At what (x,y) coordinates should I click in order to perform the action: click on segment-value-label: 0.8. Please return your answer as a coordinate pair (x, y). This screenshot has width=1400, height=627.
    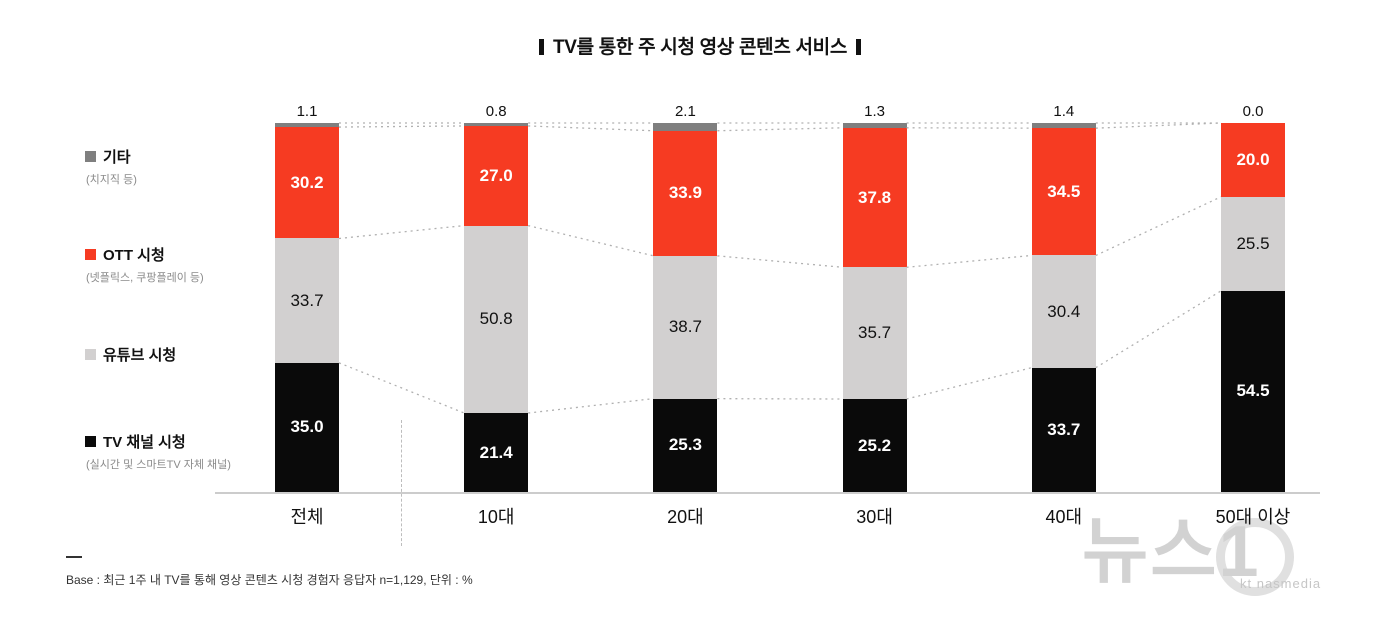
    Looking at the image, I should click on (496, 111).